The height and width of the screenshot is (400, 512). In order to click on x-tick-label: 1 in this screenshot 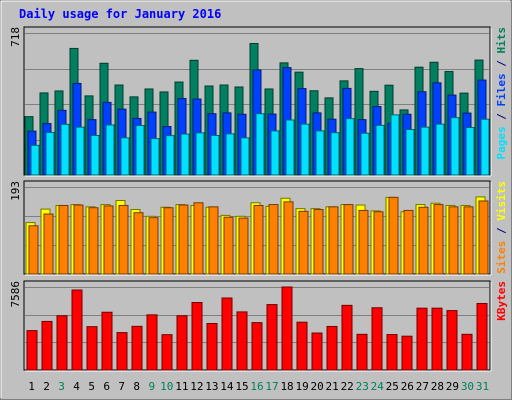, I will do `click(31, 386)`.